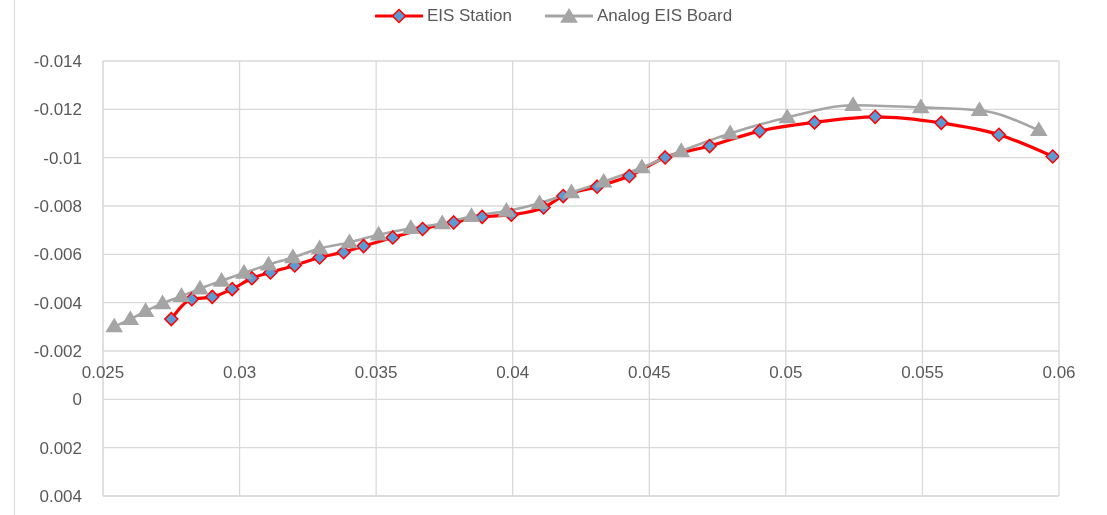 The height and width of the screenshot is (515, 1107). I want to click on x-tick-label: 0.04, so click(513, 372).